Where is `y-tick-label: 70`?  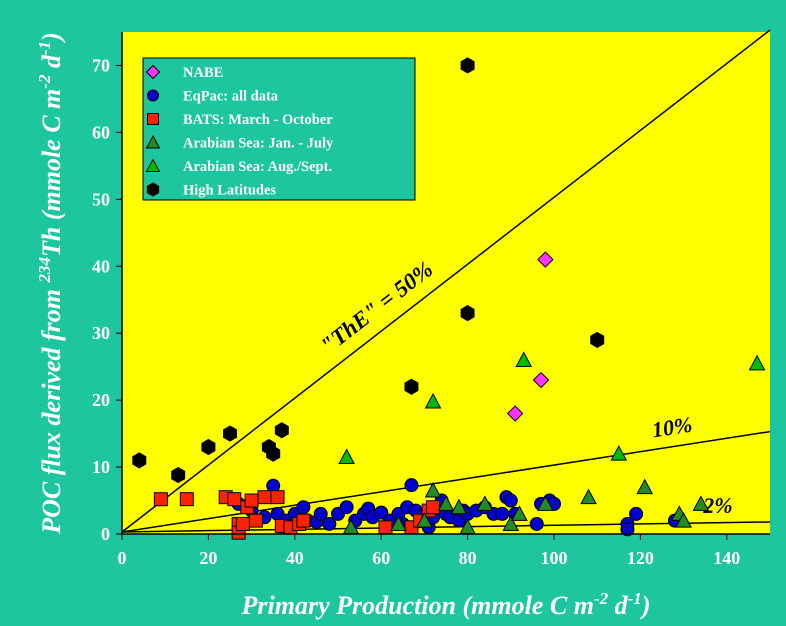 y-tick-label: 70 is located at coordinates (101, 65).